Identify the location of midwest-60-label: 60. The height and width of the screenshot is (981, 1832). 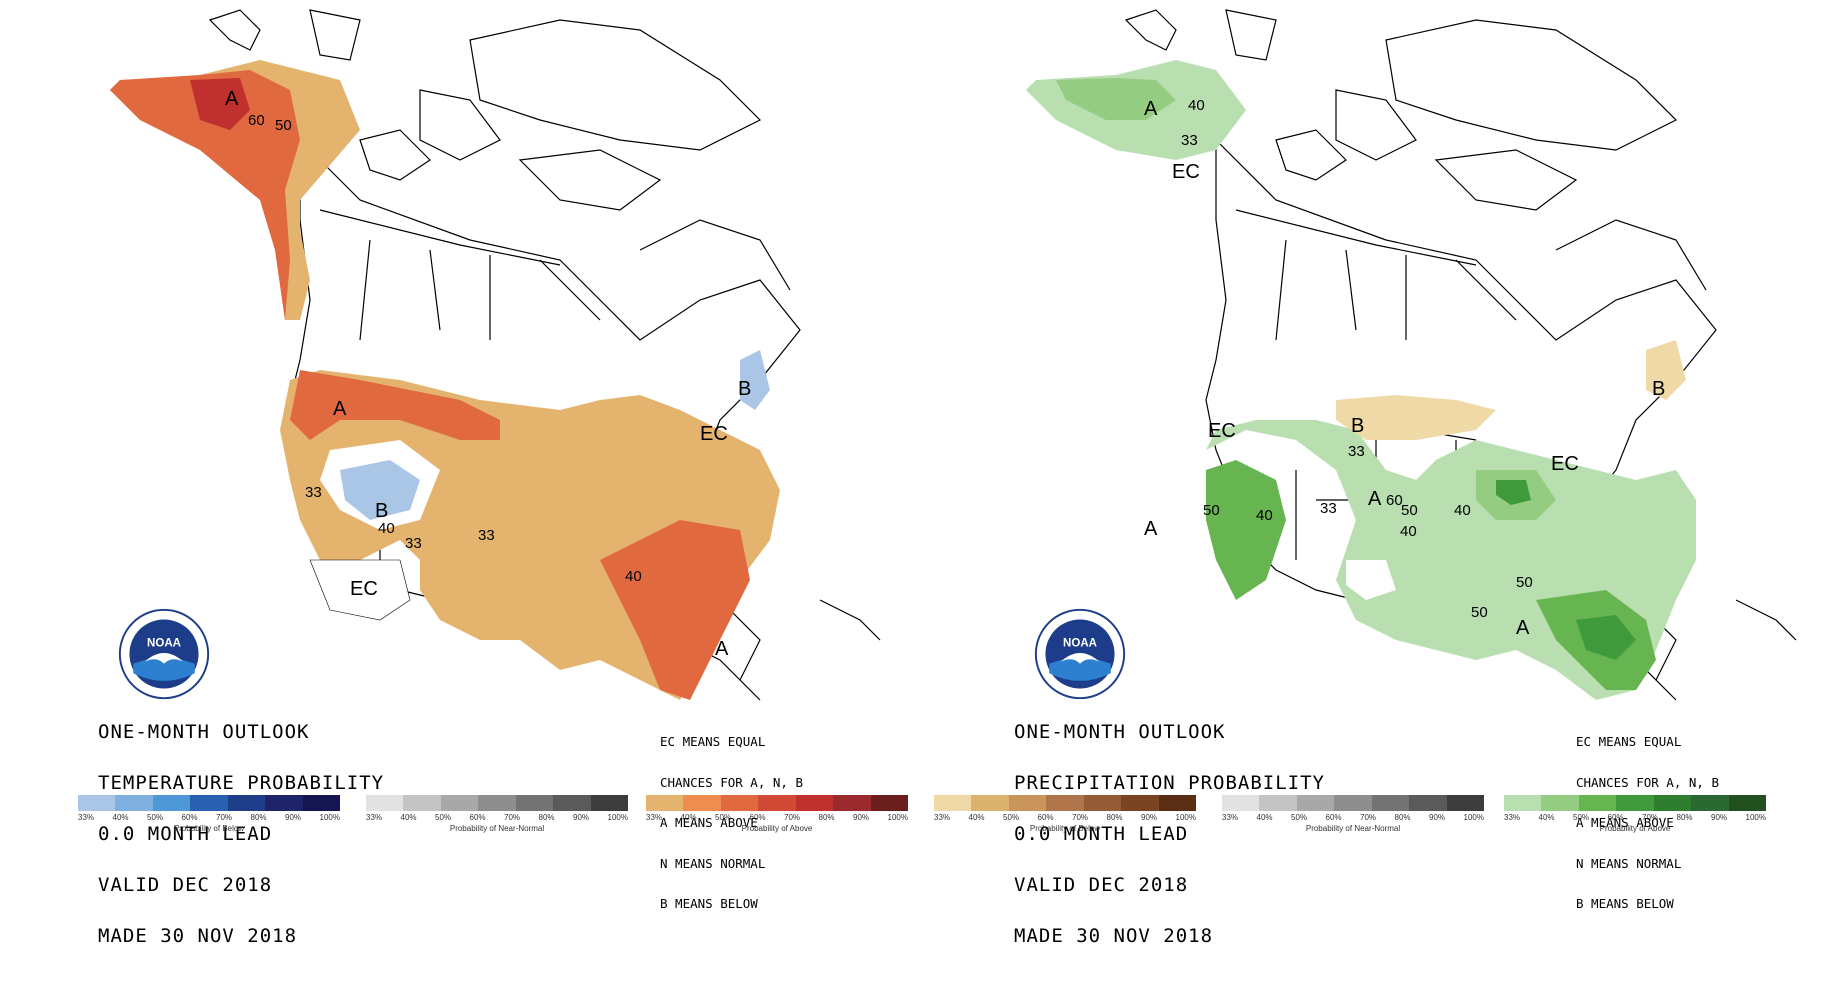
(1394, 500).